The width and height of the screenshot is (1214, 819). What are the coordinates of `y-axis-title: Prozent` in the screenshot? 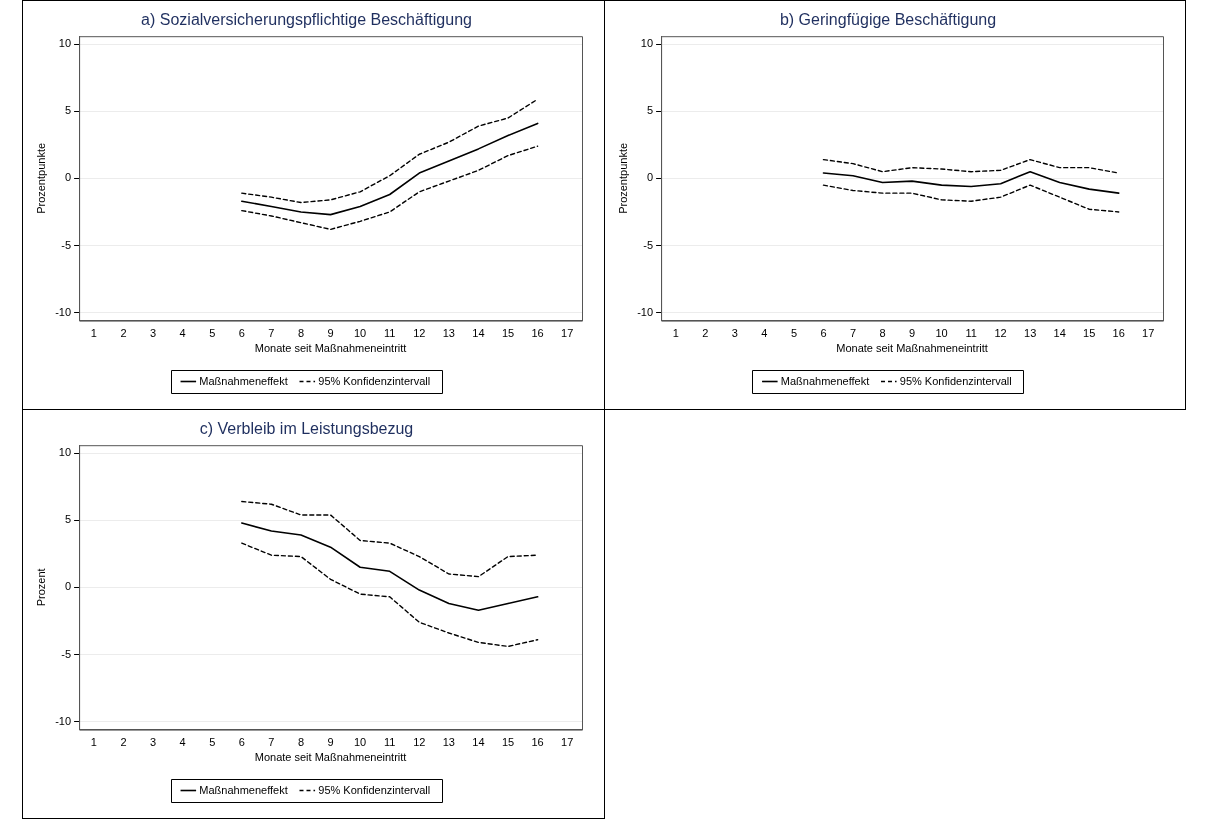 It's located at (40, 587).